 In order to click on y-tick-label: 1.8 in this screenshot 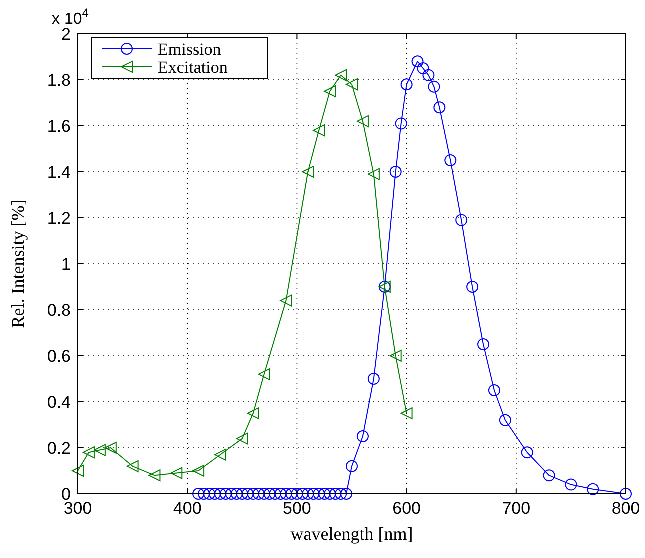, I will do `click(59, 80)`.